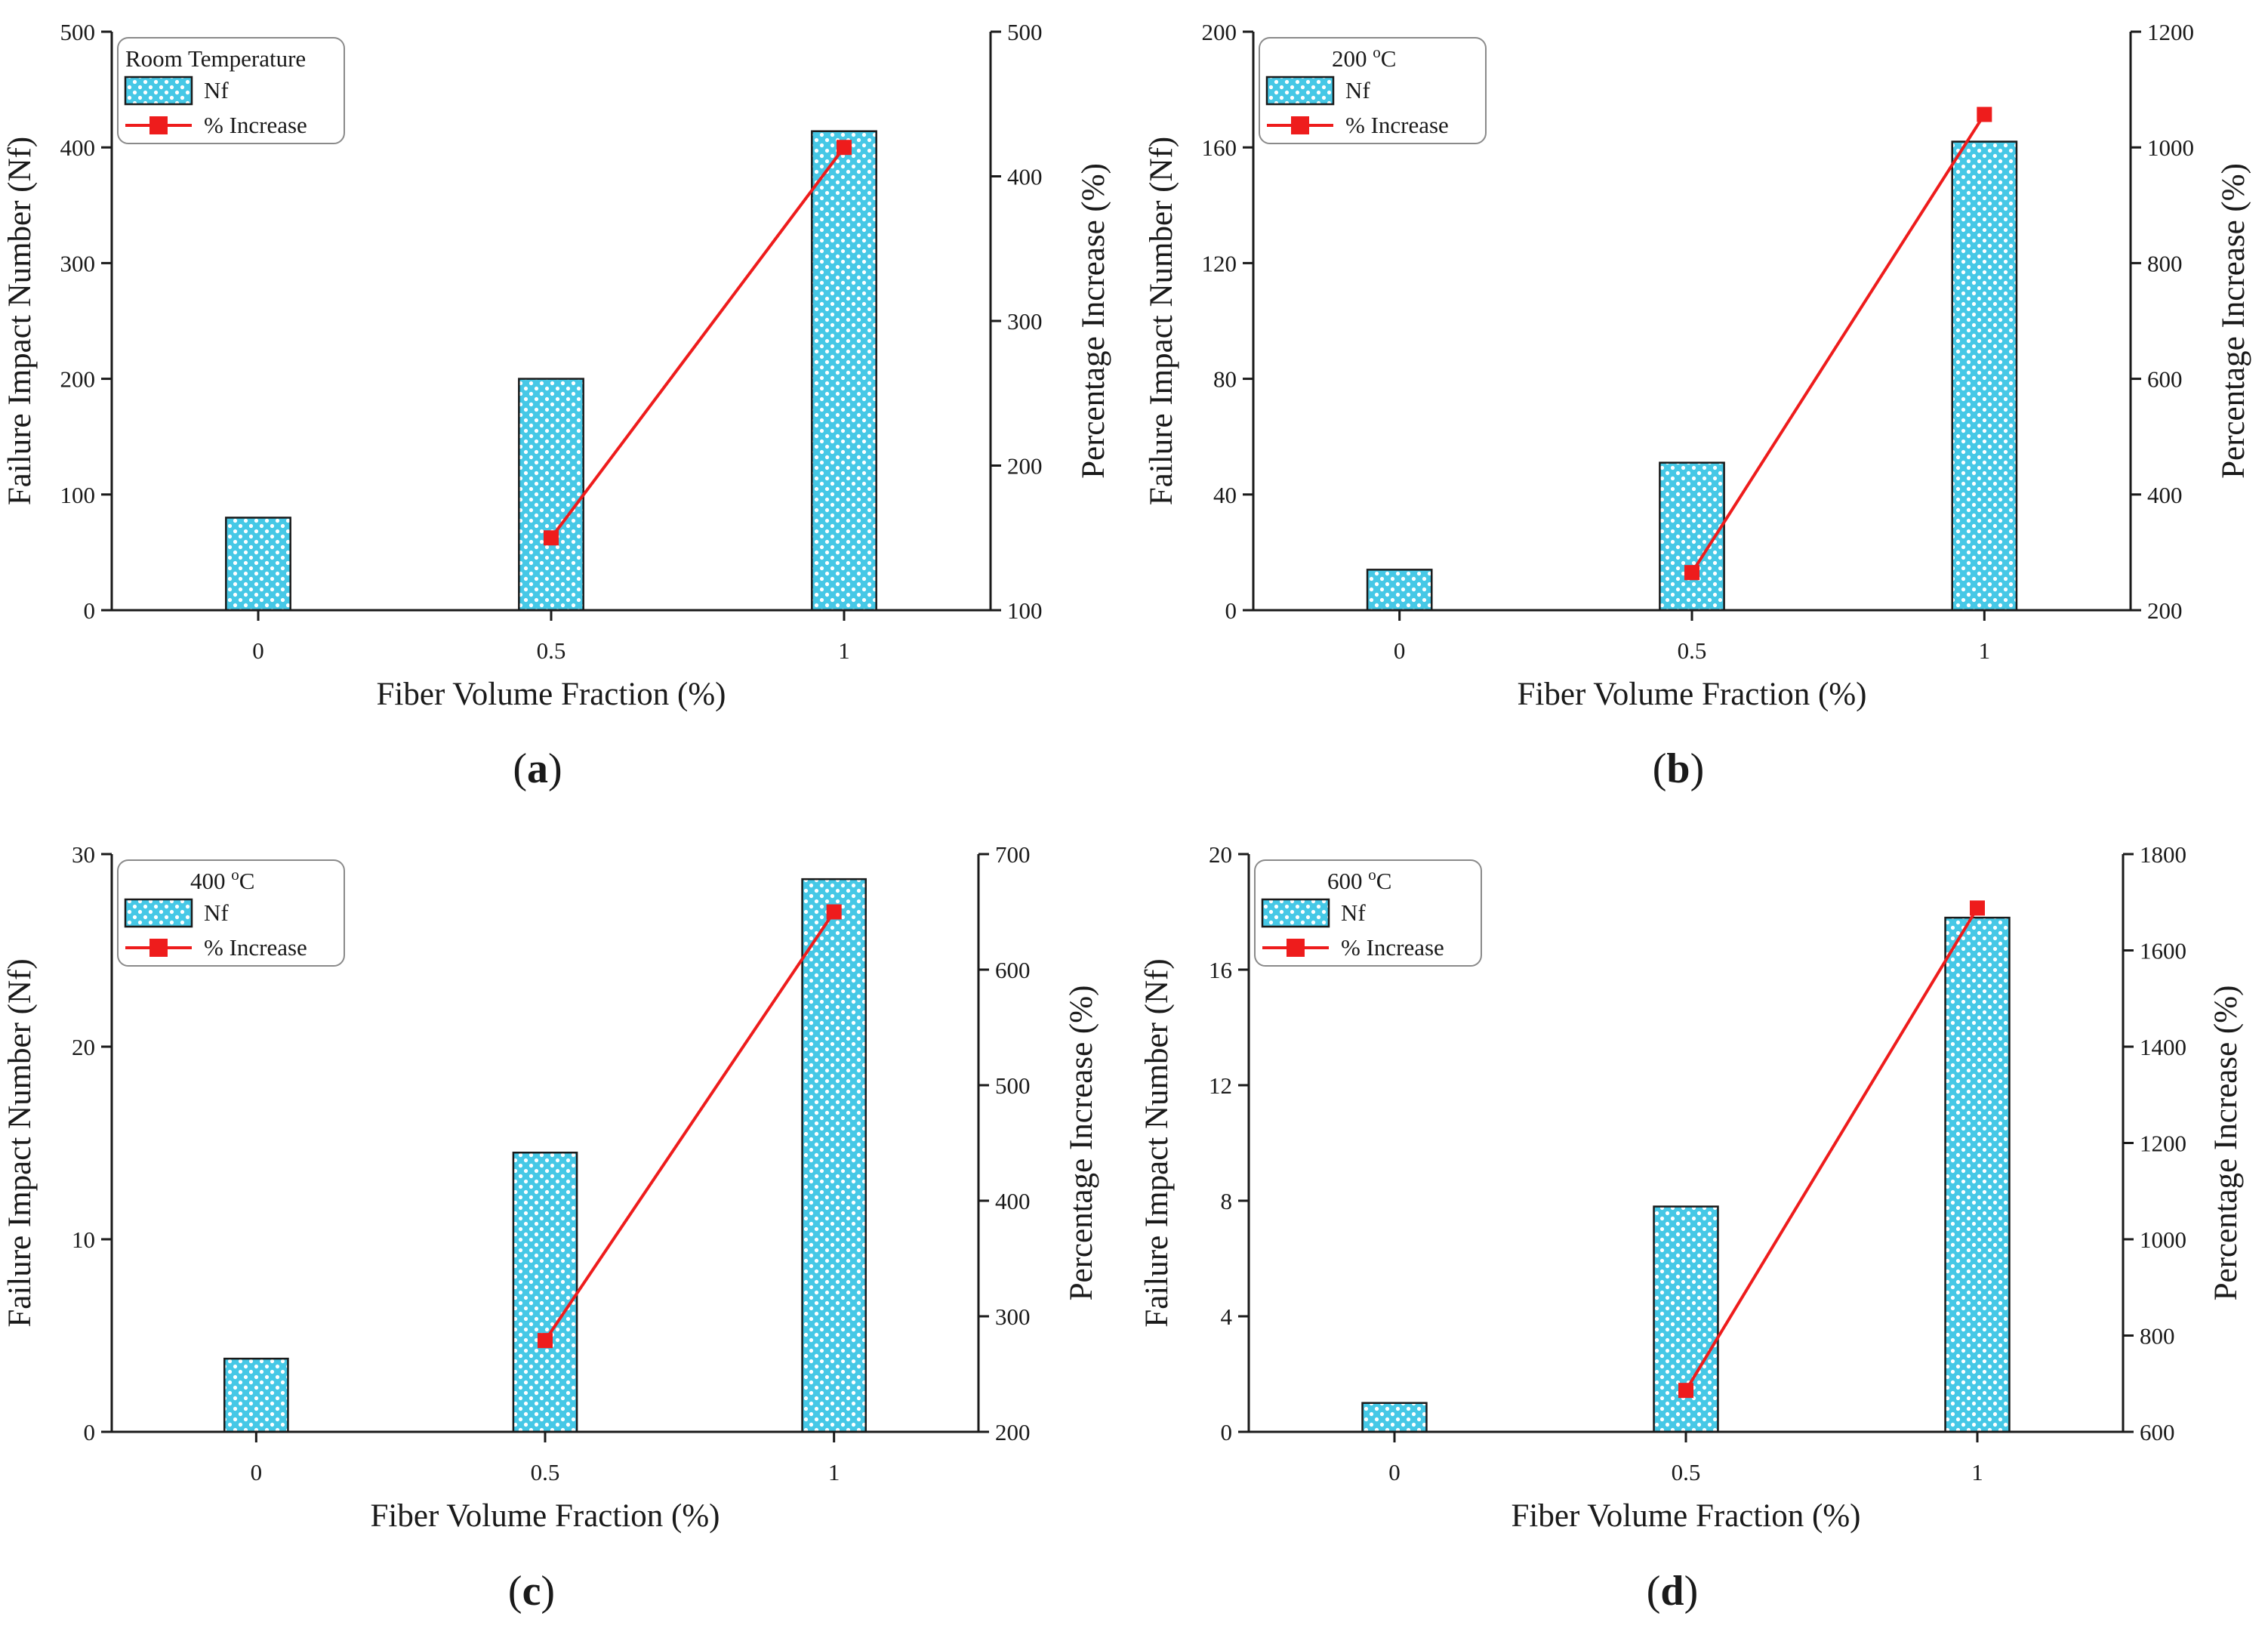  What do you see at coordinates (1013, 854) in the screenshot?
I see `y2-tick-label: 700` at bounding box center [1013, 854].